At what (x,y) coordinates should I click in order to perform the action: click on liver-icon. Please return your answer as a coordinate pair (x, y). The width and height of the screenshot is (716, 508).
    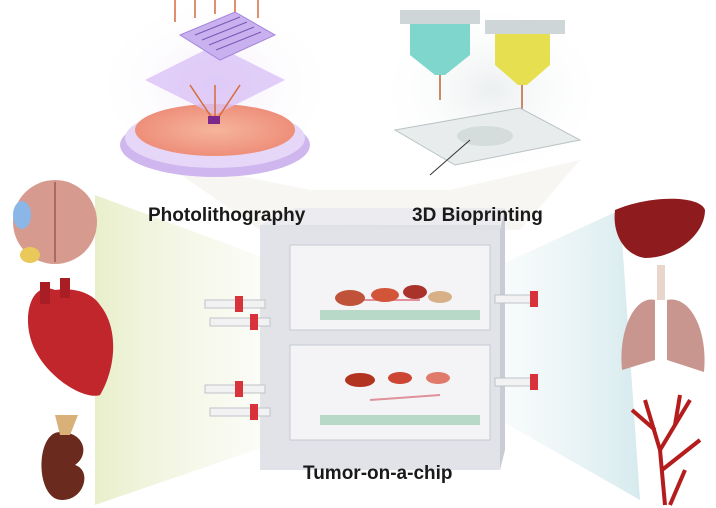
    Looking at the image, I should click on (659, 228).